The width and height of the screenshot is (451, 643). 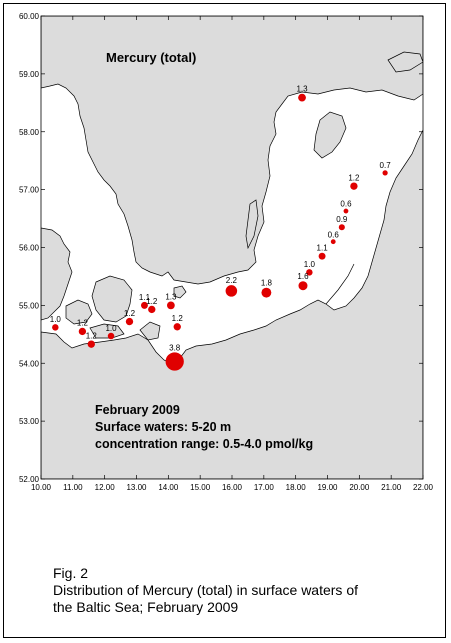 I want to click on station-value-label: 3.8, so click(x=175, y=347).